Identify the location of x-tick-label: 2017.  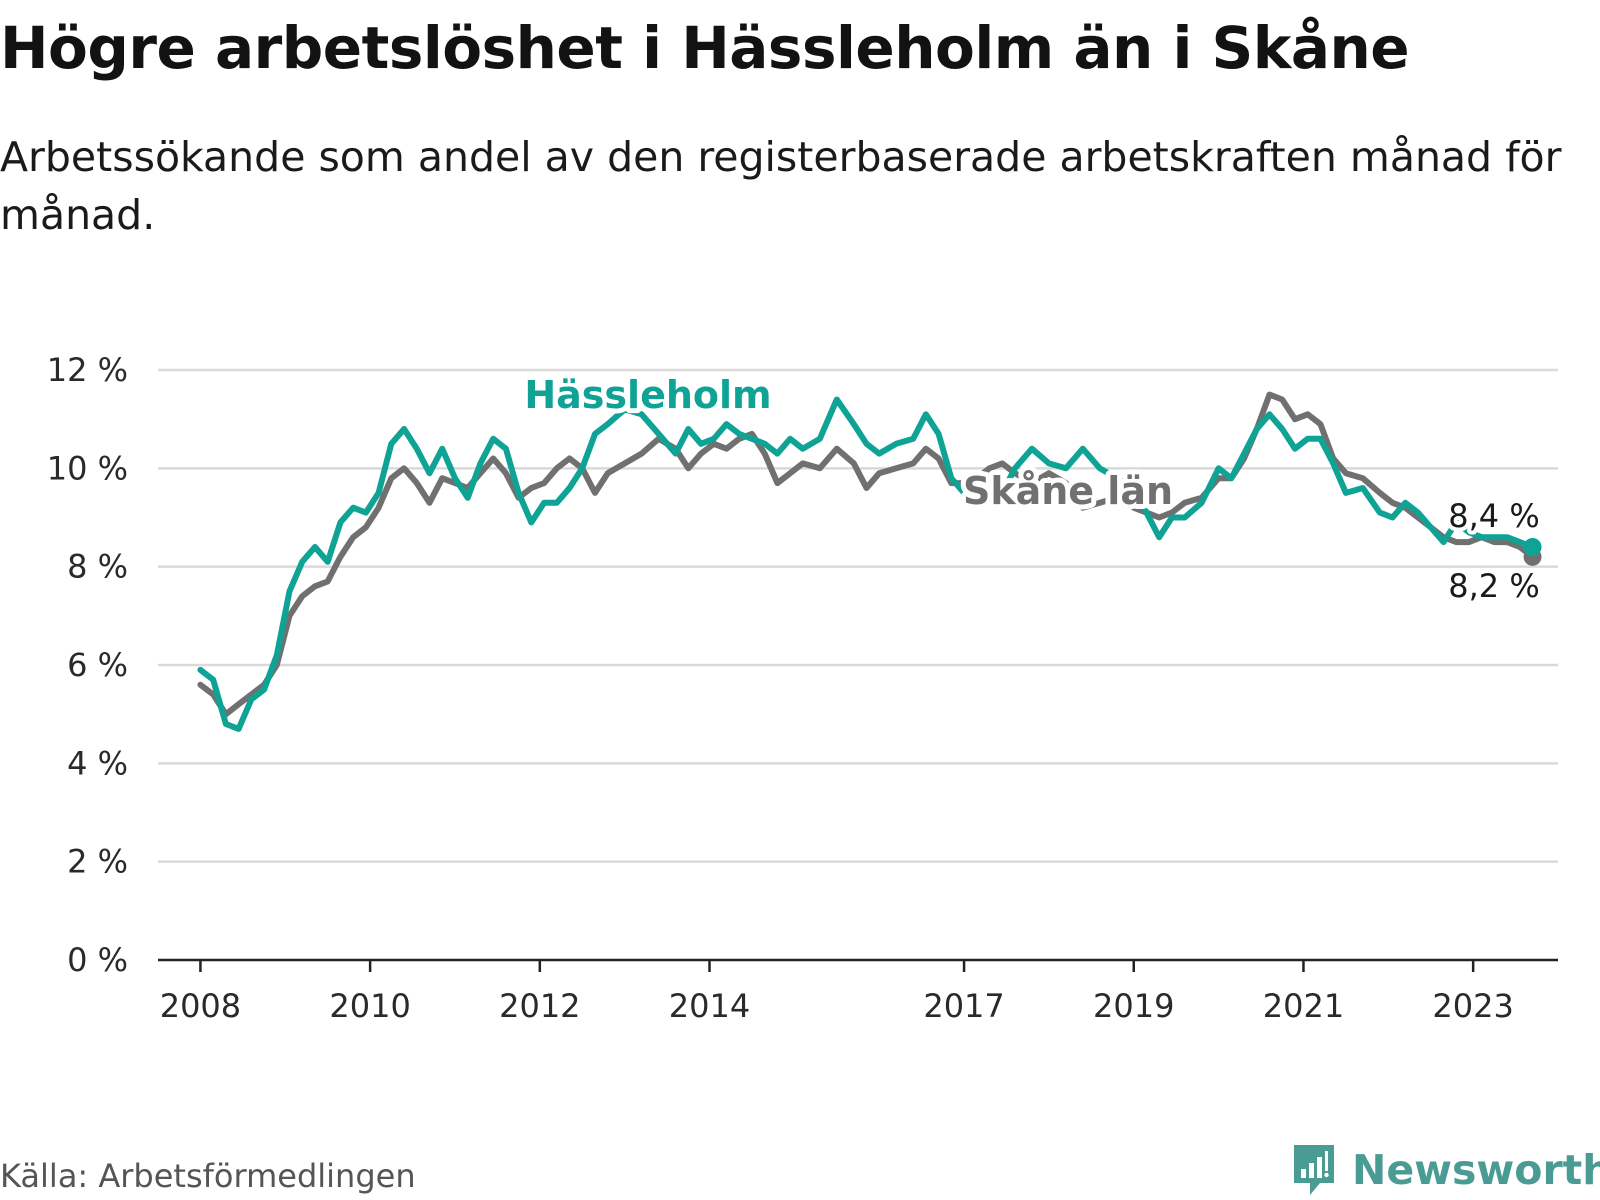
(963, 1006).